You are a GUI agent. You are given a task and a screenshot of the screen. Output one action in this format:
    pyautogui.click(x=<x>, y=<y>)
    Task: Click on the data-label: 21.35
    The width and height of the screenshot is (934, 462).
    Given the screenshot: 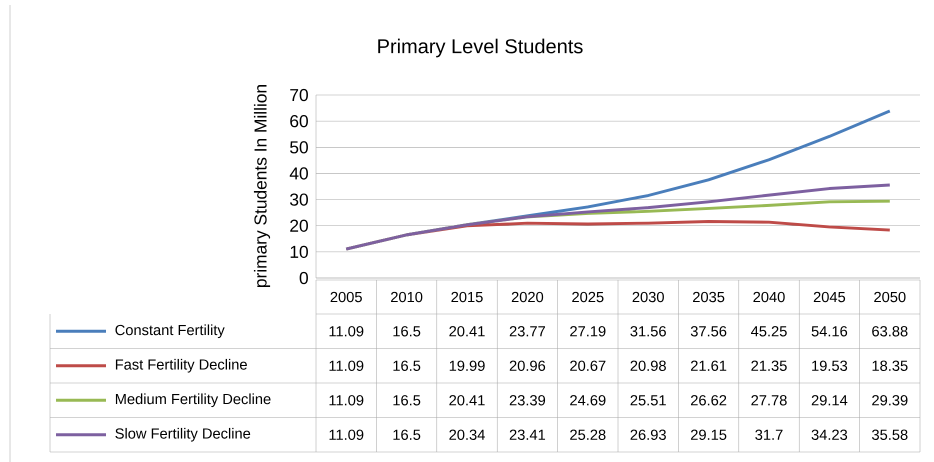 What is the action you would take?
    pyautogui.click(x=769, y=365)
    